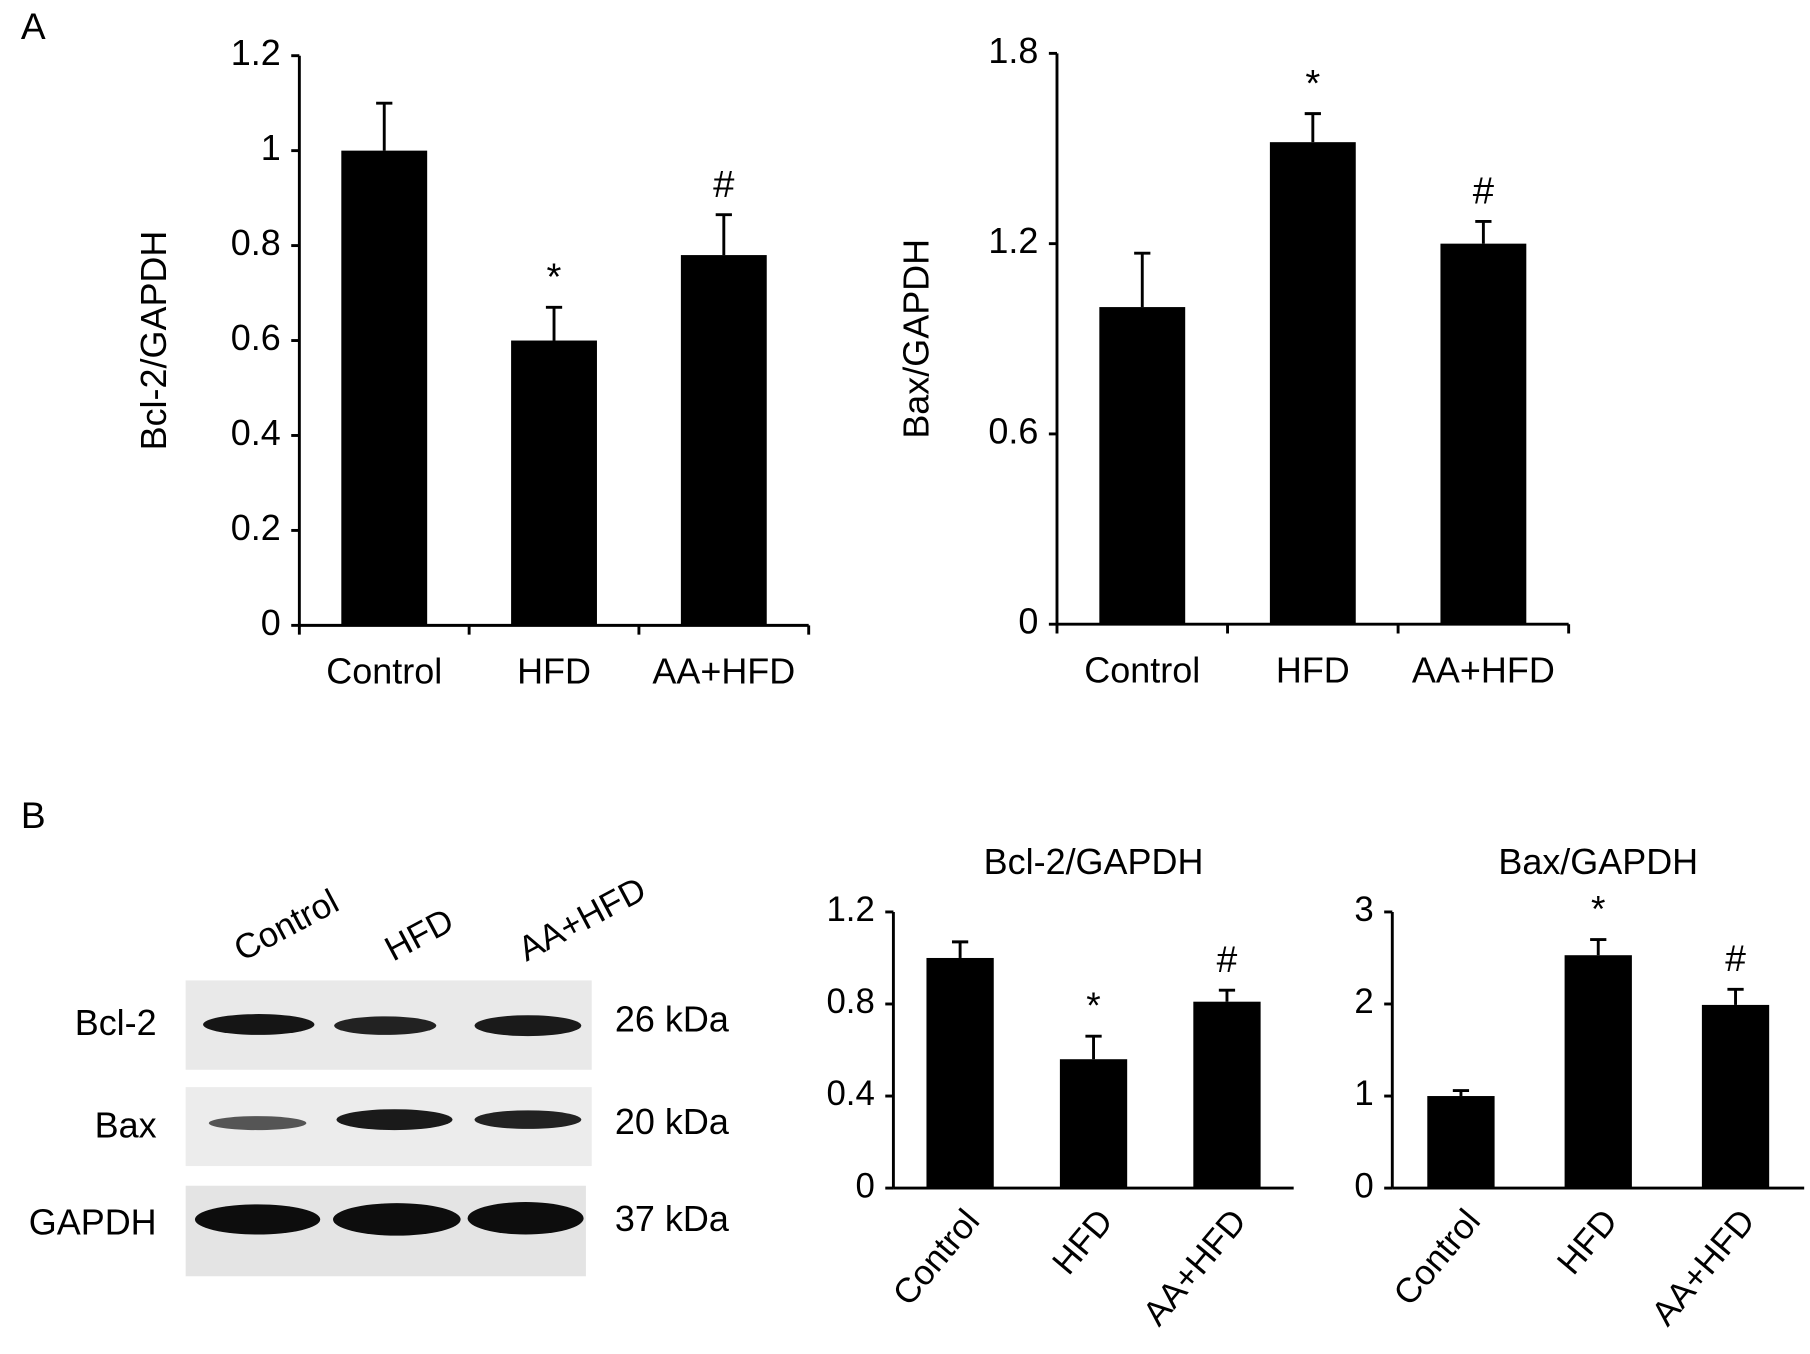  Describe the element at coordinates (93, 1222) in the screenshot. I see `protein-label: GAPDH` at that location.